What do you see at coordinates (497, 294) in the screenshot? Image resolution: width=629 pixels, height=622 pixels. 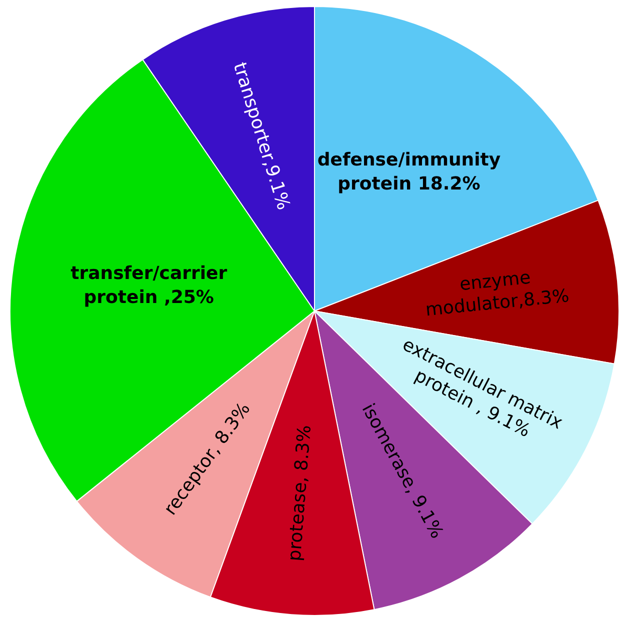 I see `slice-label: enzyme modulator,8.3%` at bounding box center [497, 294].